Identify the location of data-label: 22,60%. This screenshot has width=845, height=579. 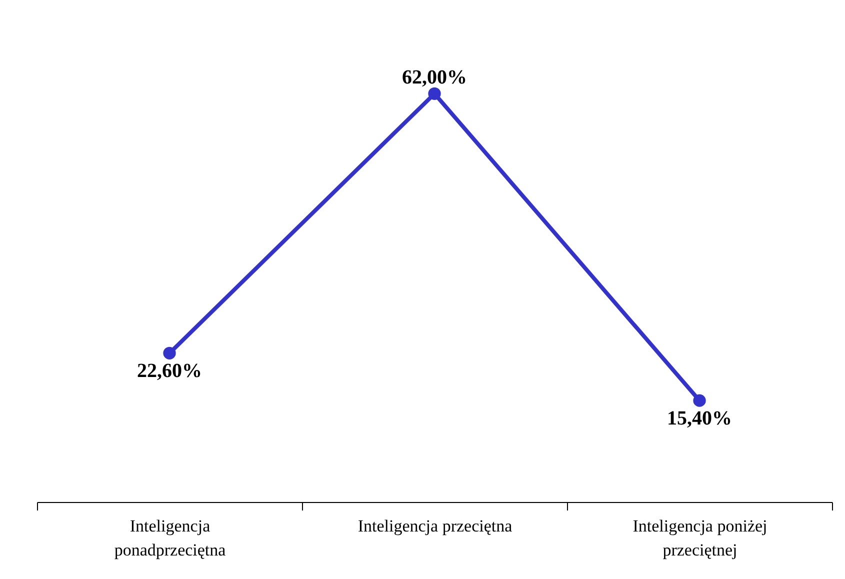
(169, 371).